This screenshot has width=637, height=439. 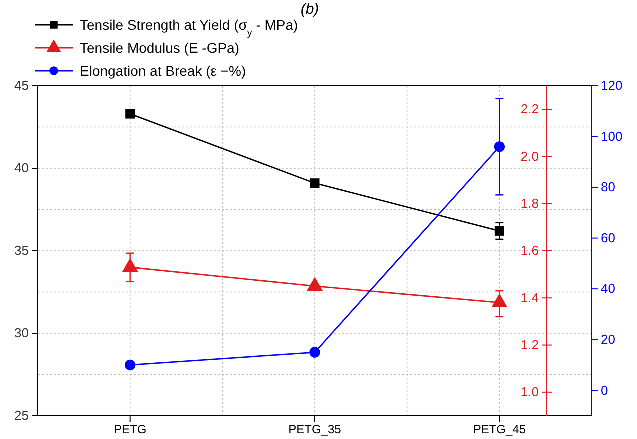 What do you see at coordinates (21, 333) in the screenshot?
I see `y-tick-label: 30` at bounding box center [21, 333].